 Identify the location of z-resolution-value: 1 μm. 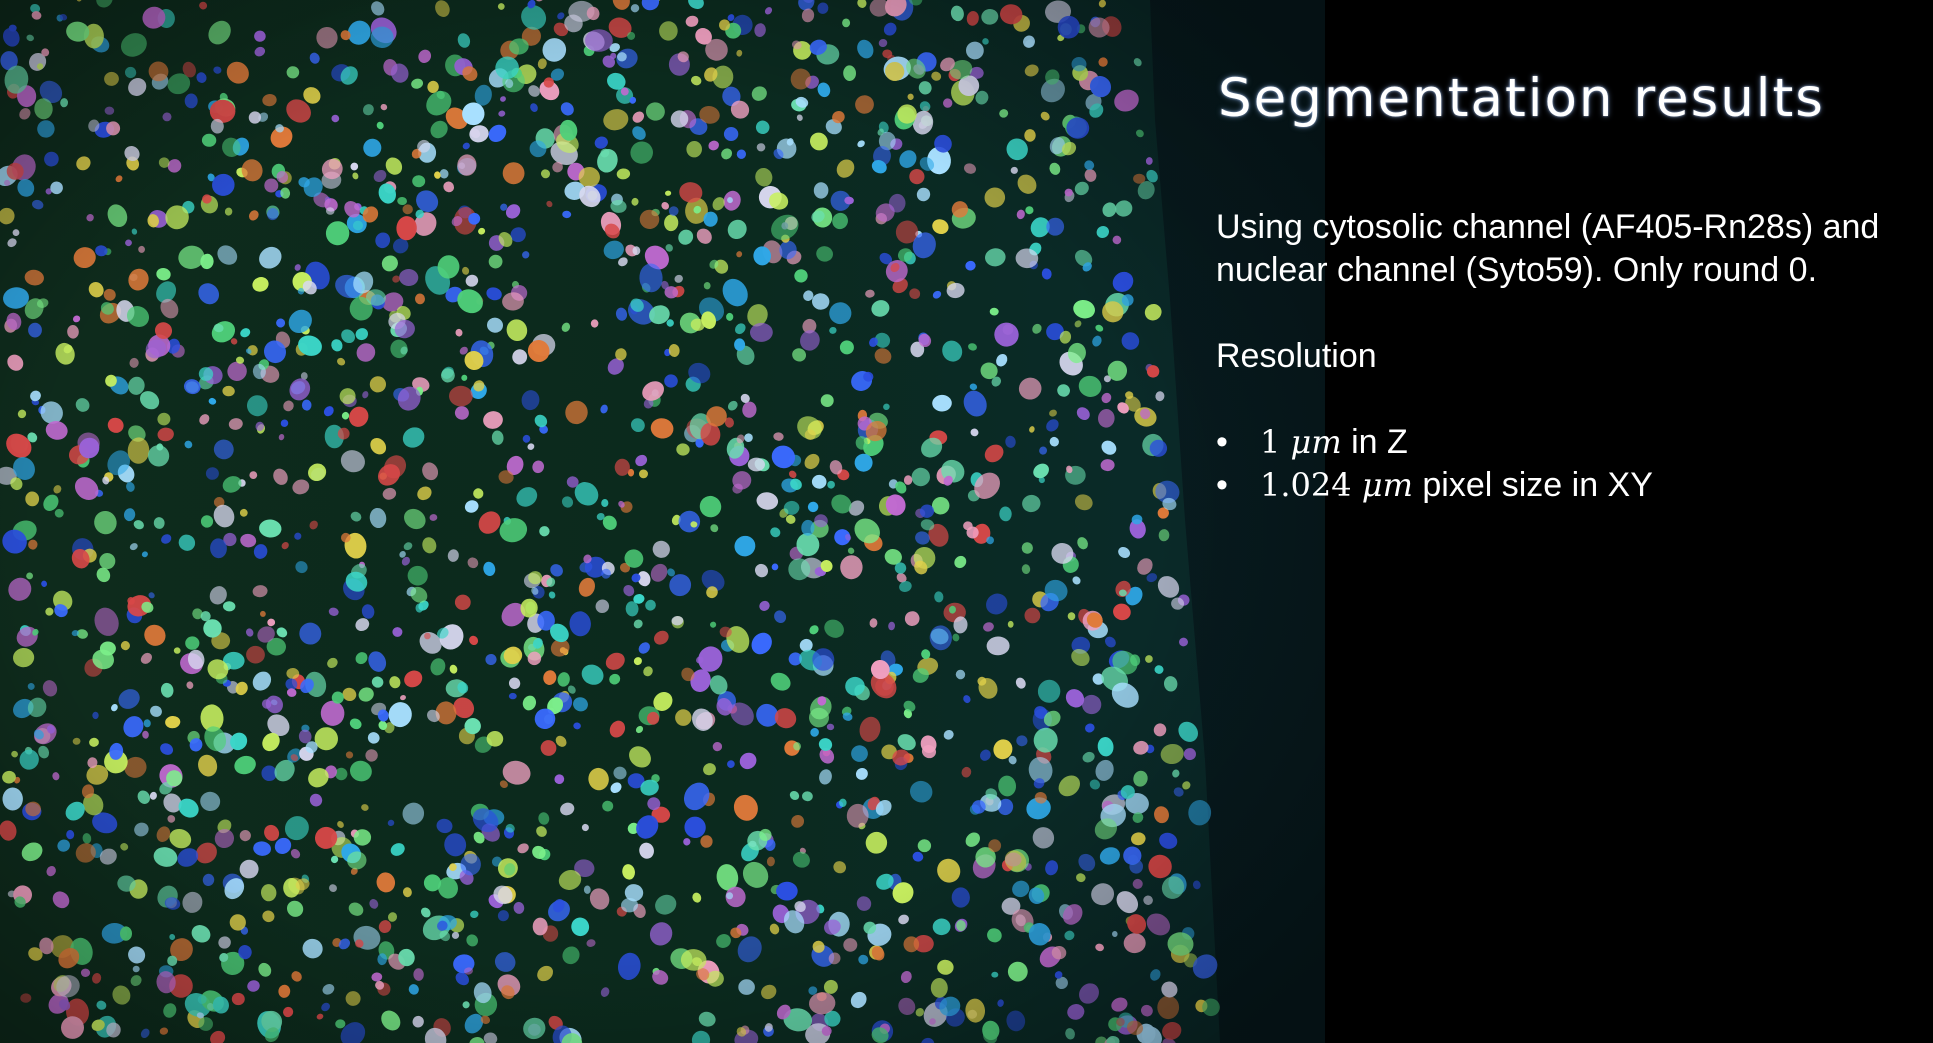
(1301, 442).